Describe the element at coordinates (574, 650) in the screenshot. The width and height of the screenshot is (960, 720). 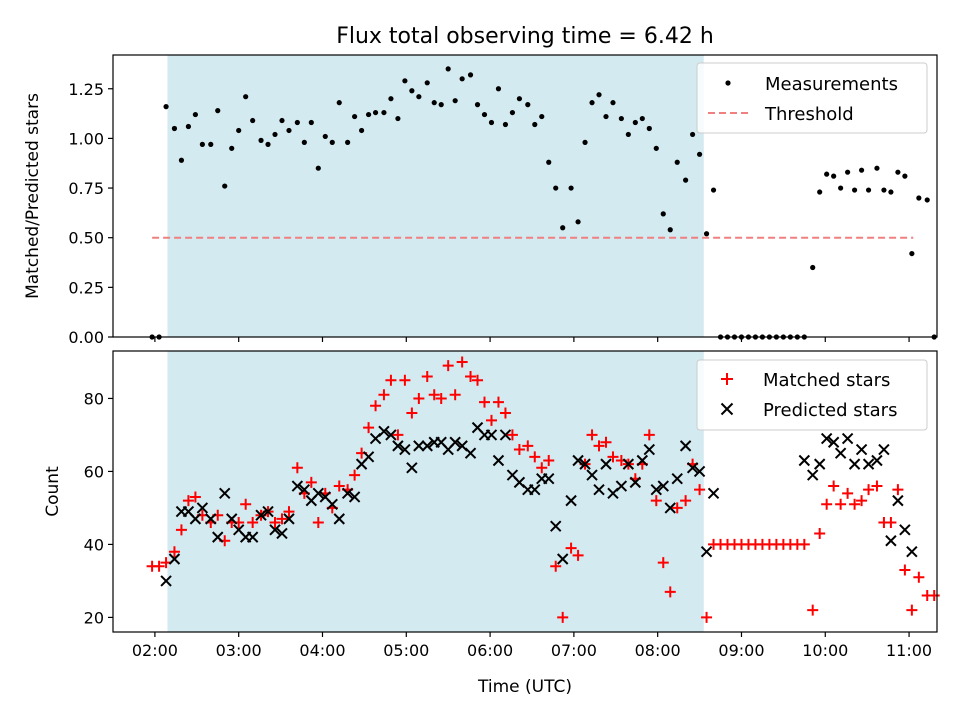
I see `x-tick-label: 07:00` at that location.